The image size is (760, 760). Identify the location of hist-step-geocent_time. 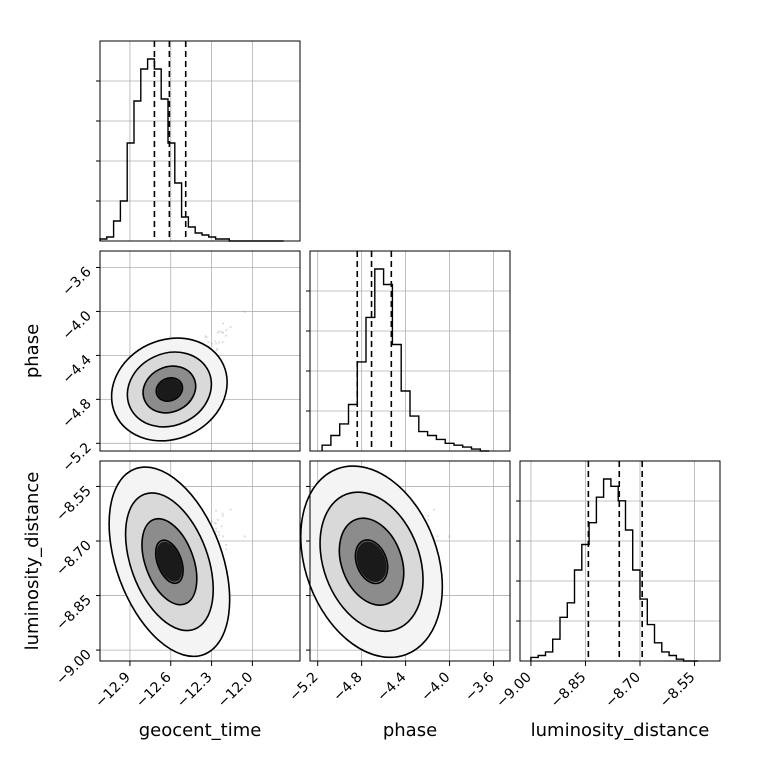
(191, 150).